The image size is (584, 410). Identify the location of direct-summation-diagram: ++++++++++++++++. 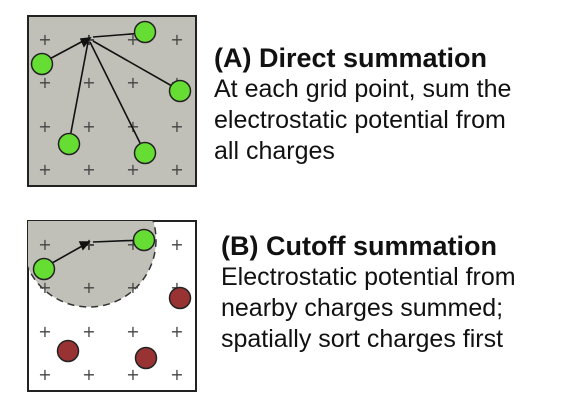
(112, 101).